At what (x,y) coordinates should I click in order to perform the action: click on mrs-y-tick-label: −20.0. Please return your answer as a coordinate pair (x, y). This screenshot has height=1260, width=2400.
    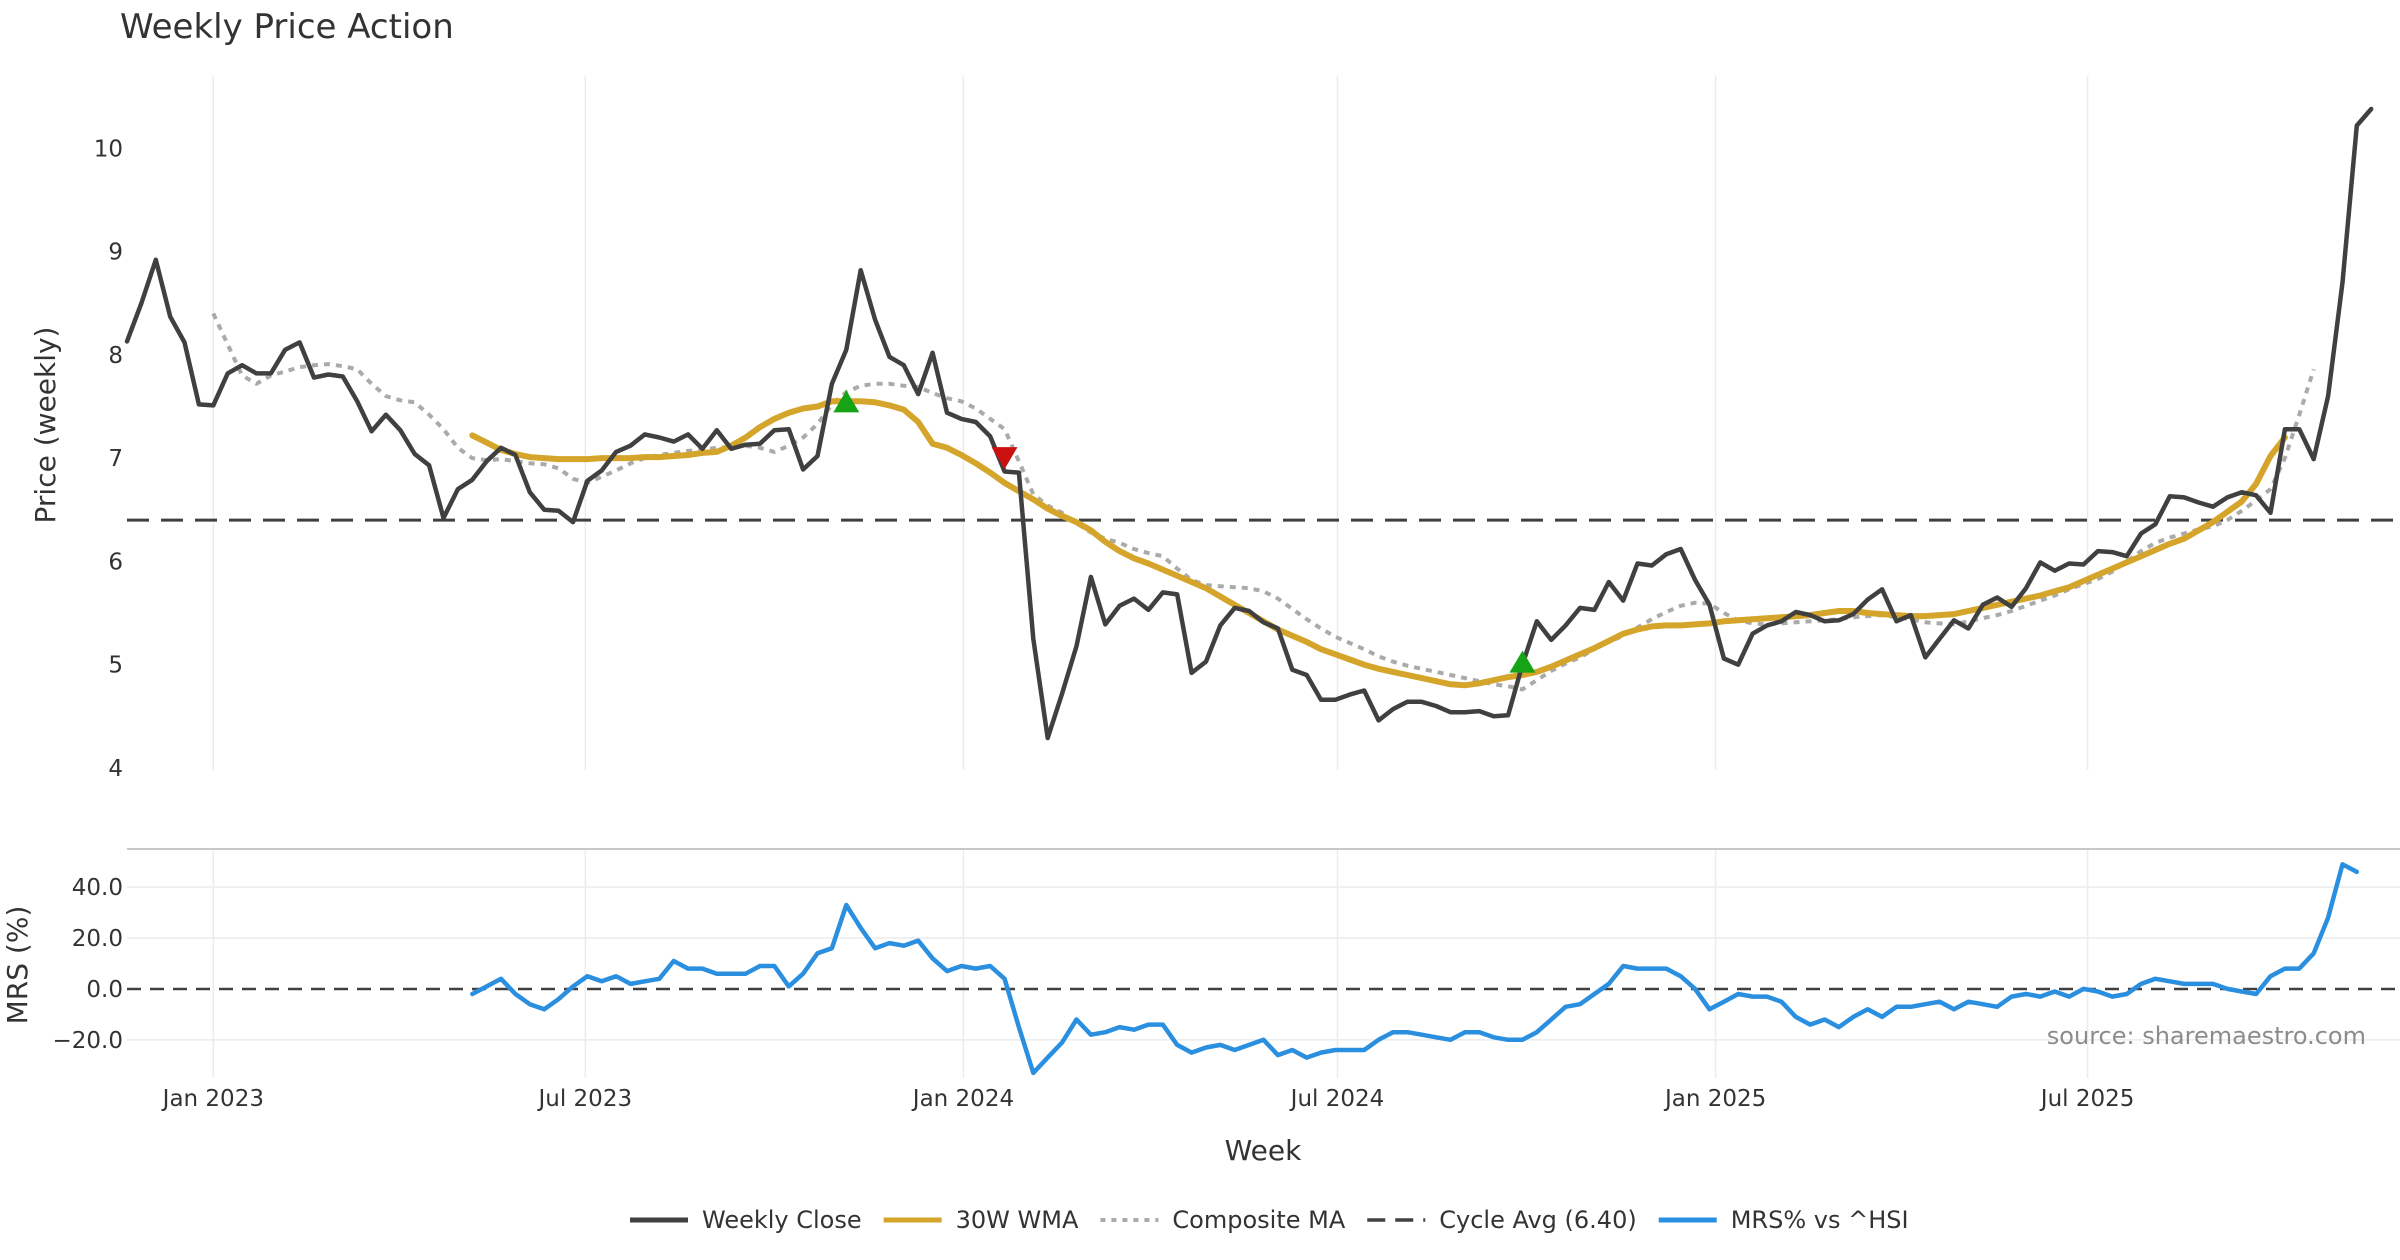
    Looking at the image, I should click on (88, 1041).